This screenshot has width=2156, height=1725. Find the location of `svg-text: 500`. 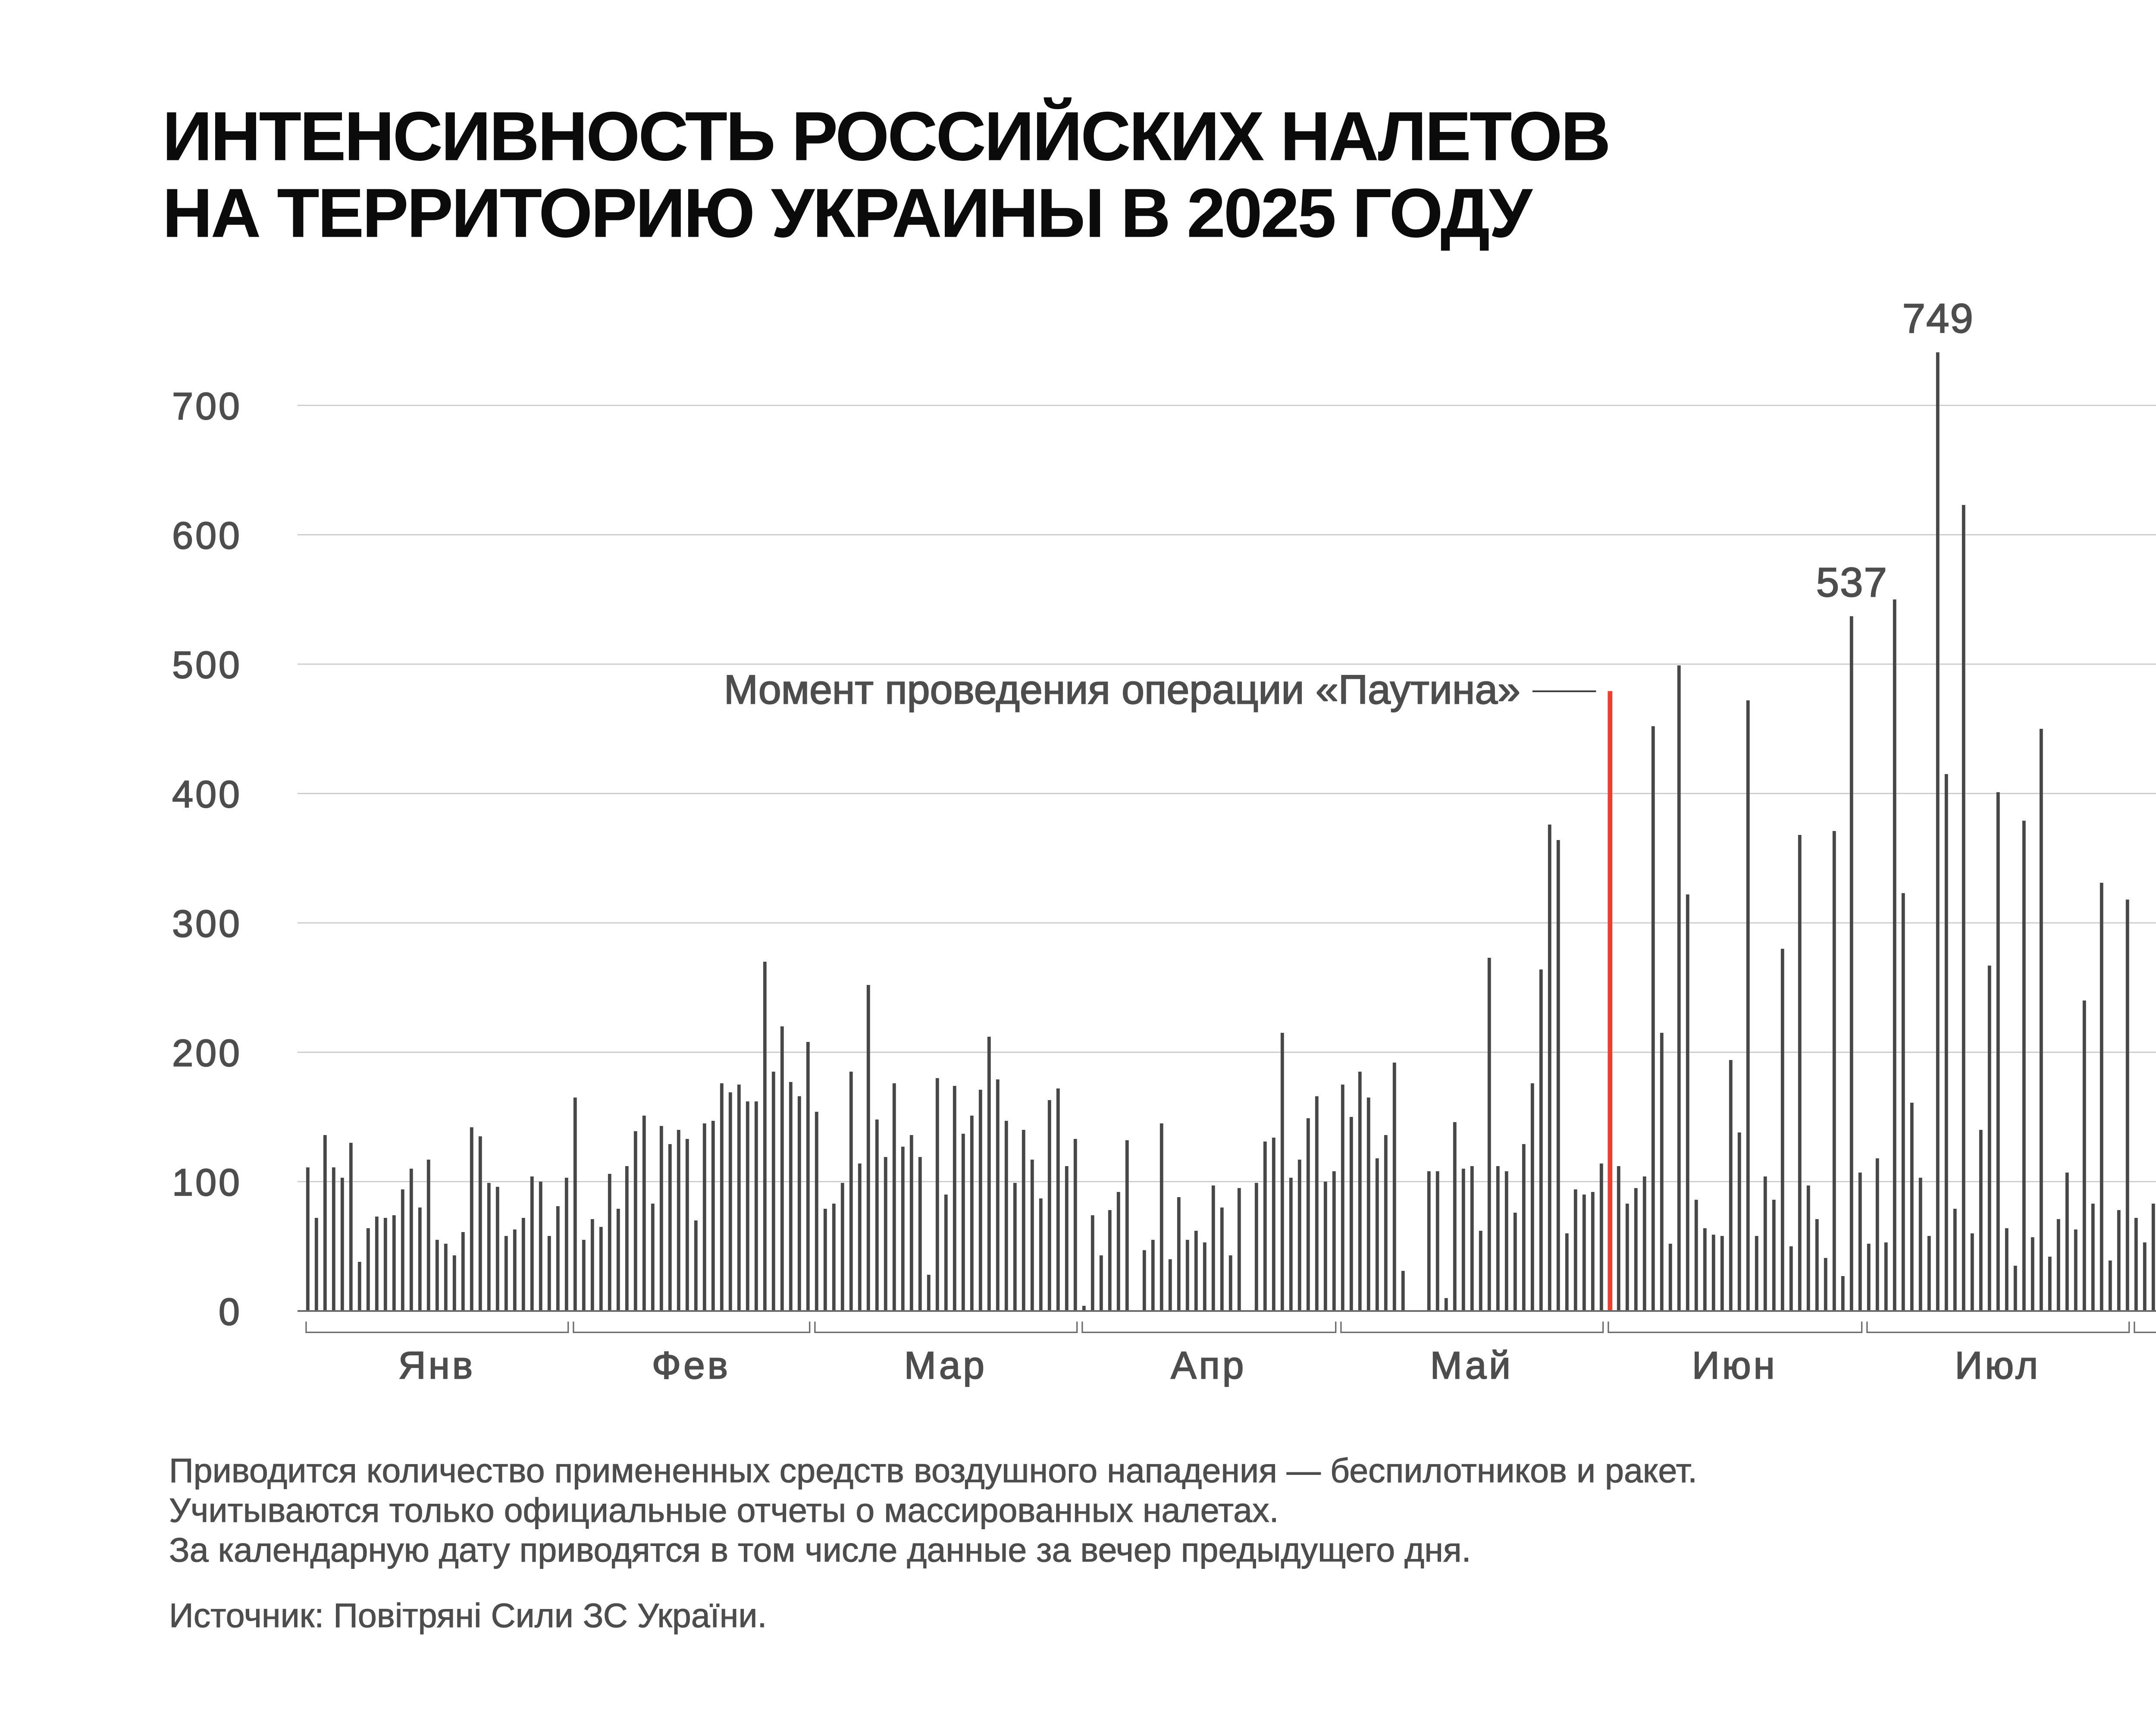

svg-text: 500 is located at coordinates (207, 664).